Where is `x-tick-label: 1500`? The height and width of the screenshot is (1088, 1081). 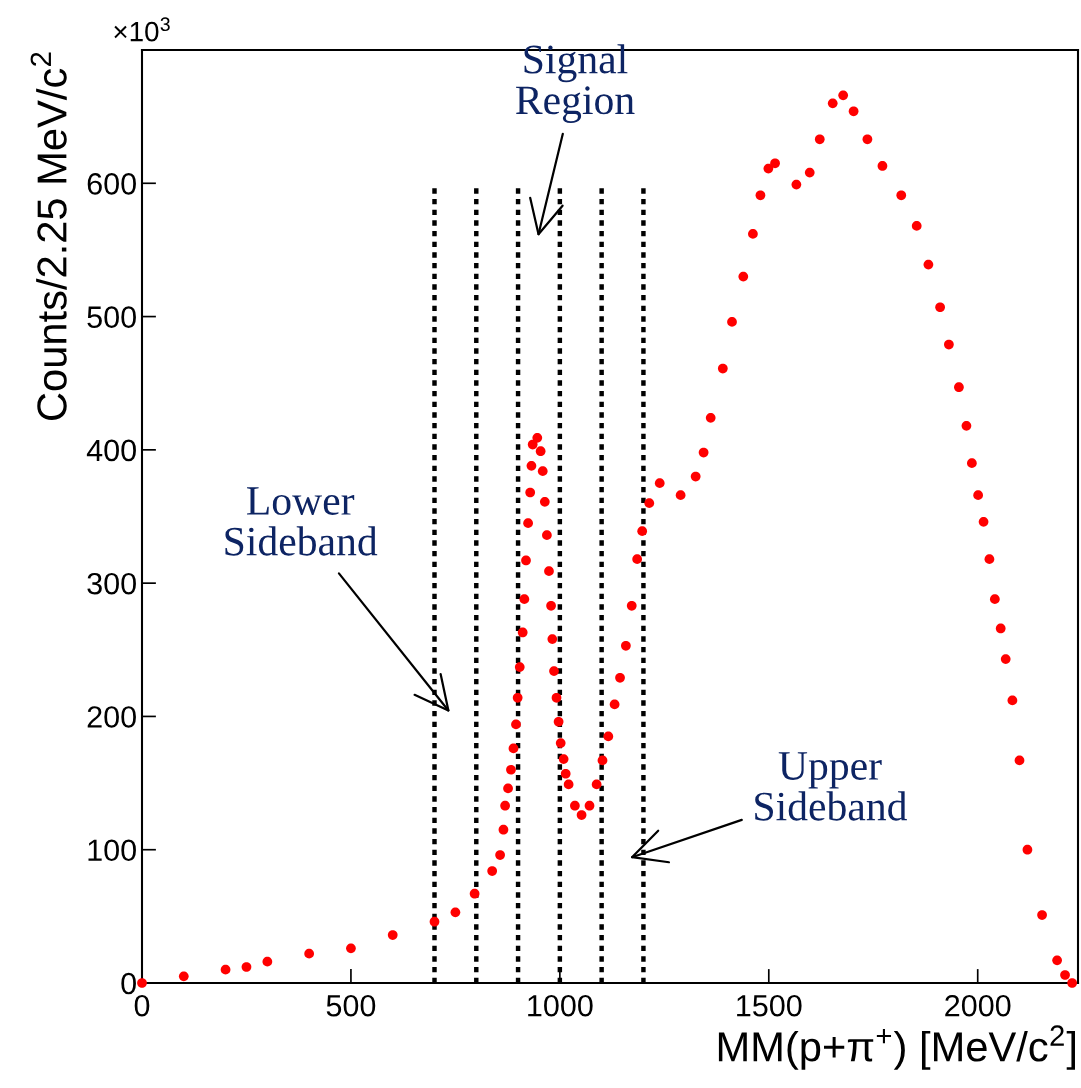 x-tick-label: 1500 is located at coordinates (769, 1005).